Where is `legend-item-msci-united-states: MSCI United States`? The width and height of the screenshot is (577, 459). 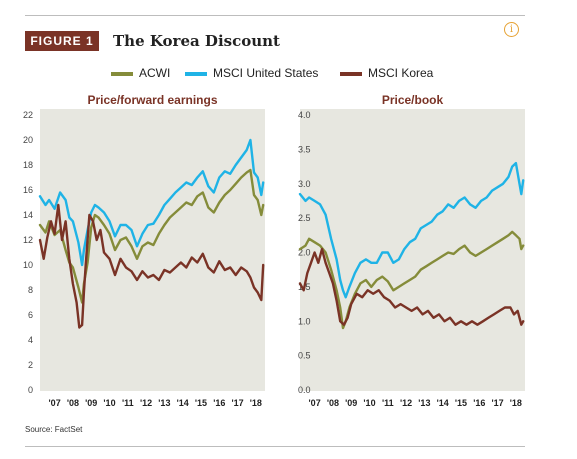 legend-item-msci-united-states: MSCI United States is located at coordinates (251, 73).